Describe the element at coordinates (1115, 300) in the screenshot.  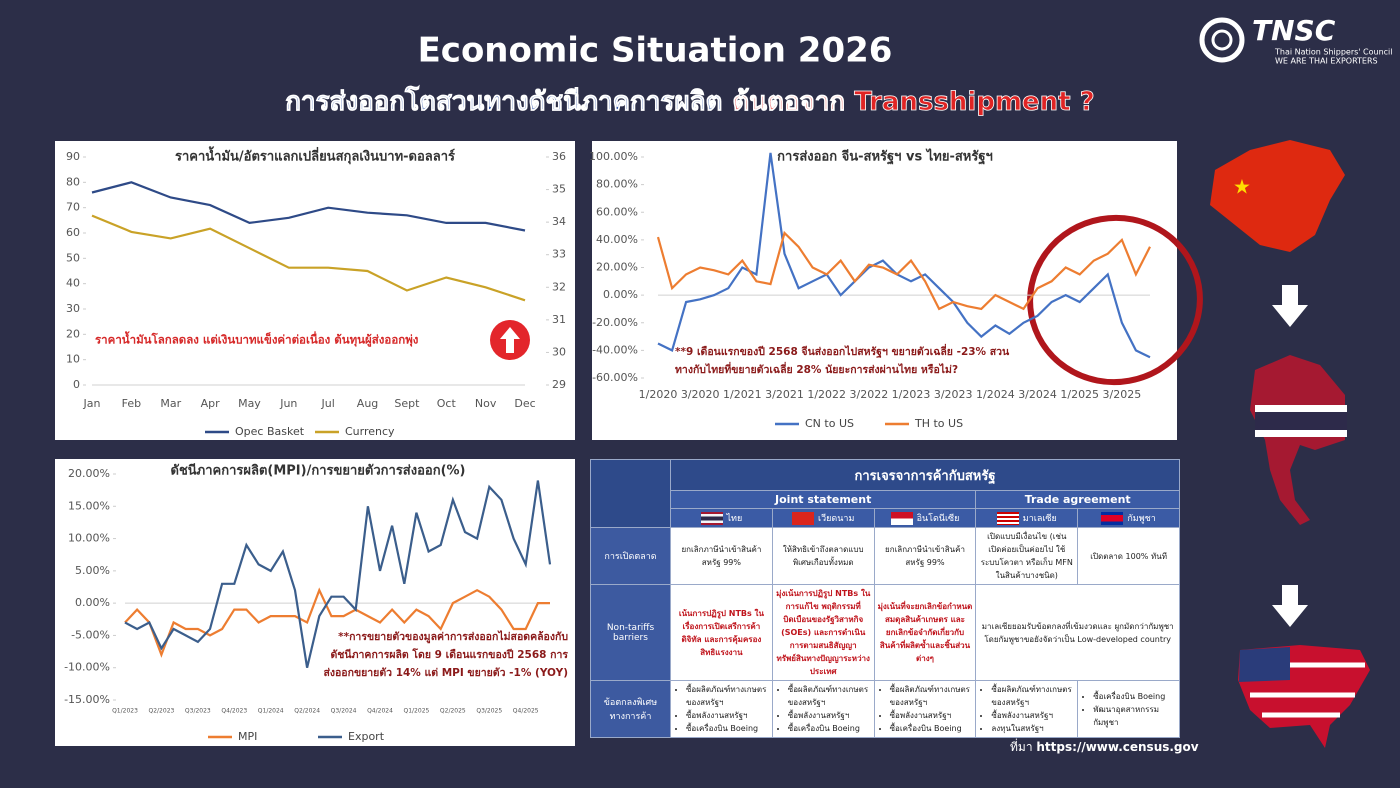
I see `highlight-circle` at that location.